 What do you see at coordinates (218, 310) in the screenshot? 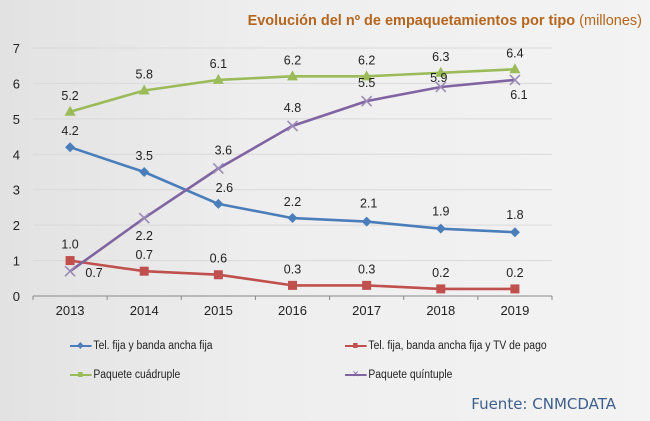
I see `x-tick-label: 2015` at bounding box center [218, 310].